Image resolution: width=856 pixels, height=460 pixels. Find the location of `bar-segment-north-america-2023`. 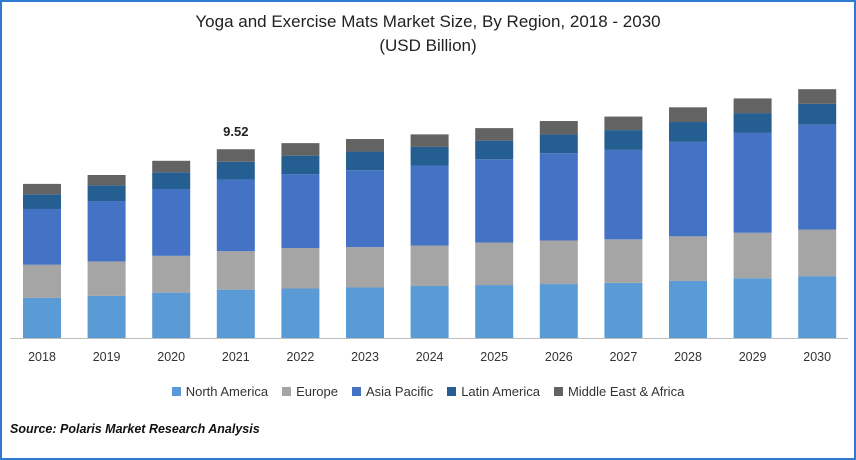

bar-segment-north-america-2023 is located at coordinates (365, 312).